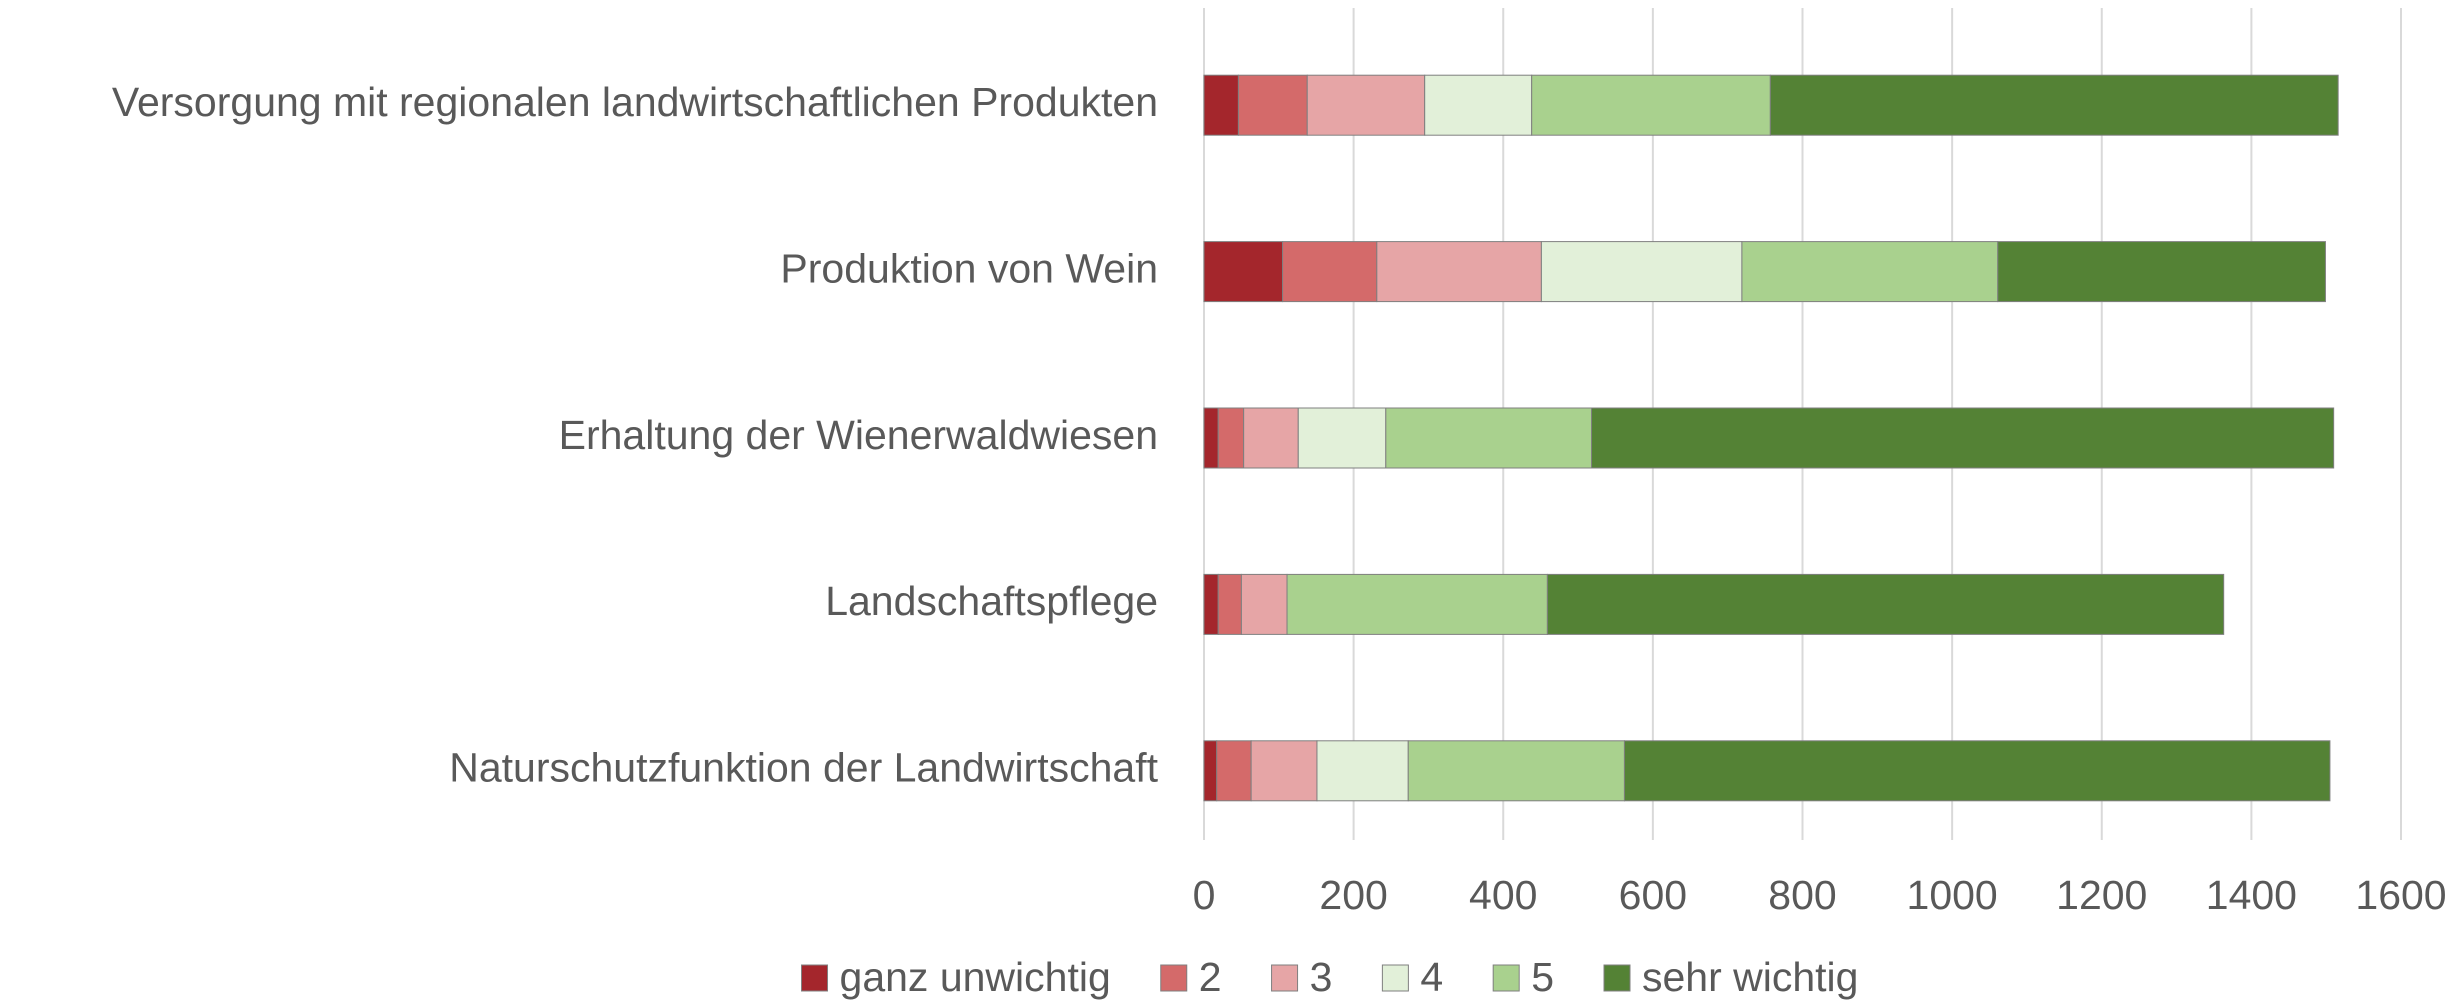 The height and width of the screenshot is (1001, 2461). Describe the element at coordinates (1431, 977) in the screenshot. I see `legend-label: 4` at that location.